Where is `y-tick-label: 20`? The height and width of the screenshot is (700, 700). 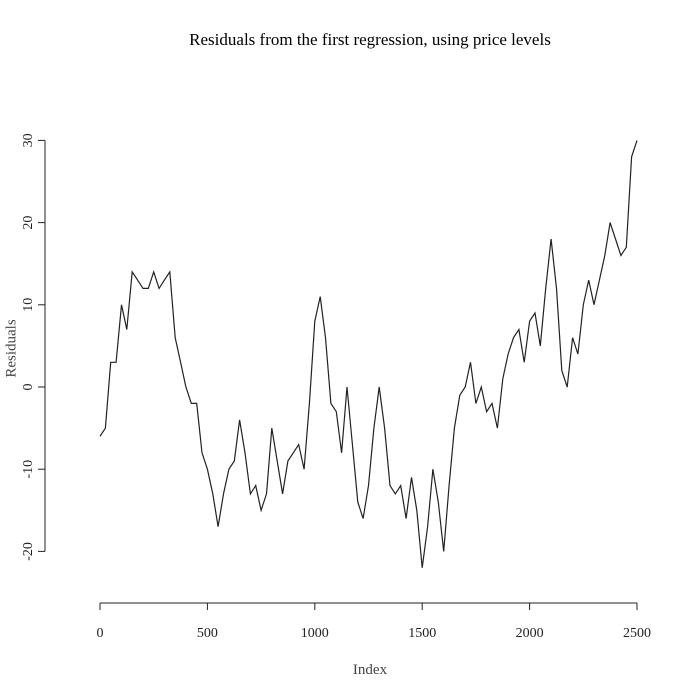
y-tick-label: 20 is located at coordinates (28, 223).